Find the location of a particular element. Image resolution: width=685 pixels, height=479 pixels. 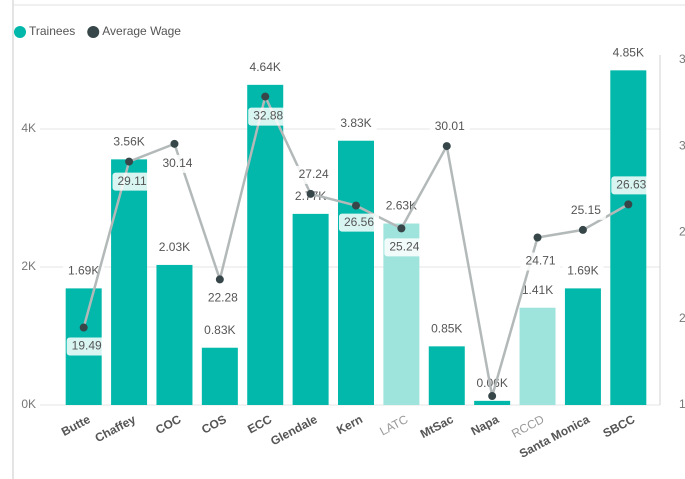

wage-value-label-group: 27.24 is located at coordinates (313, 174).